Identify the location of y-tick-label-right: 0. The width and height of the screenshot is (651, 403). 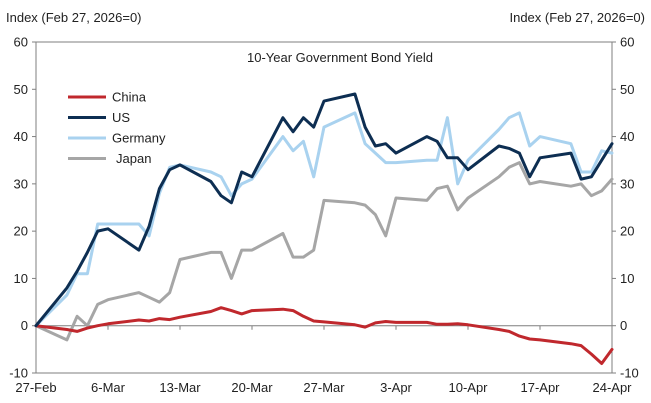
(623, 325).